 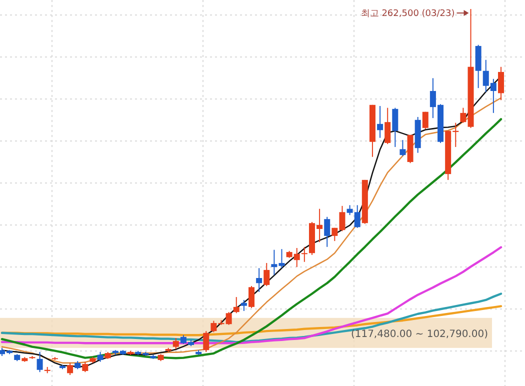 I want to click on band-label: (117,480.00 ~ 102,790.00), so click(x=419, y=334).